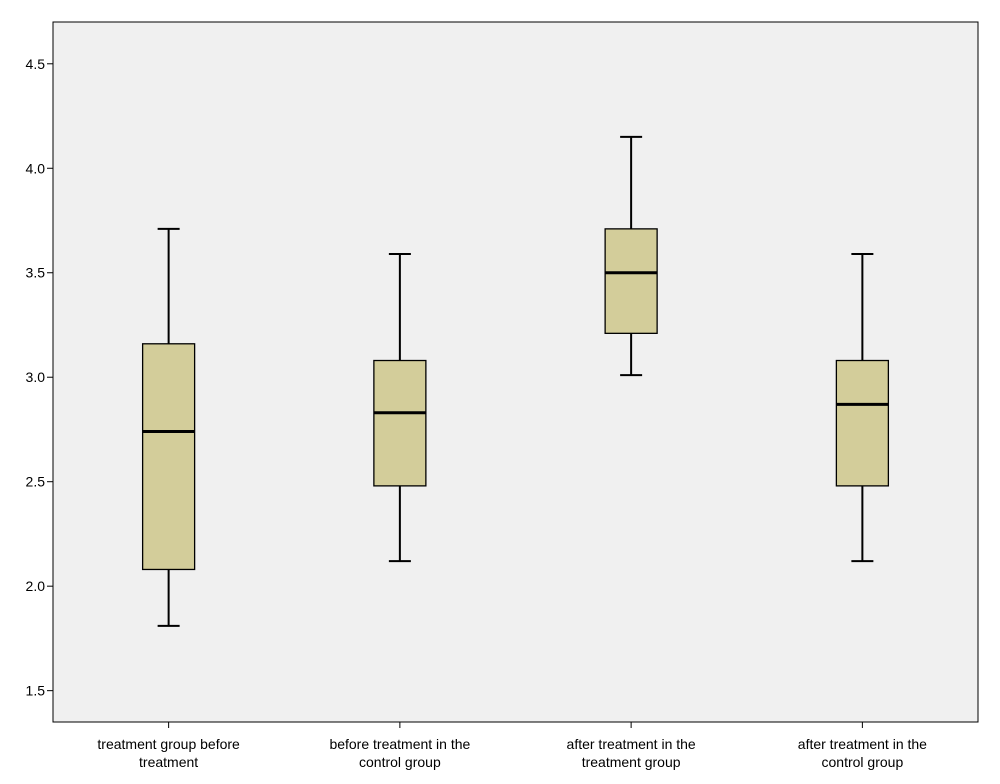  What do you see at coordinates (36, 273) in the screenshot?
I see `y-tick-label: 3.5` at bounding box center [36, 273].